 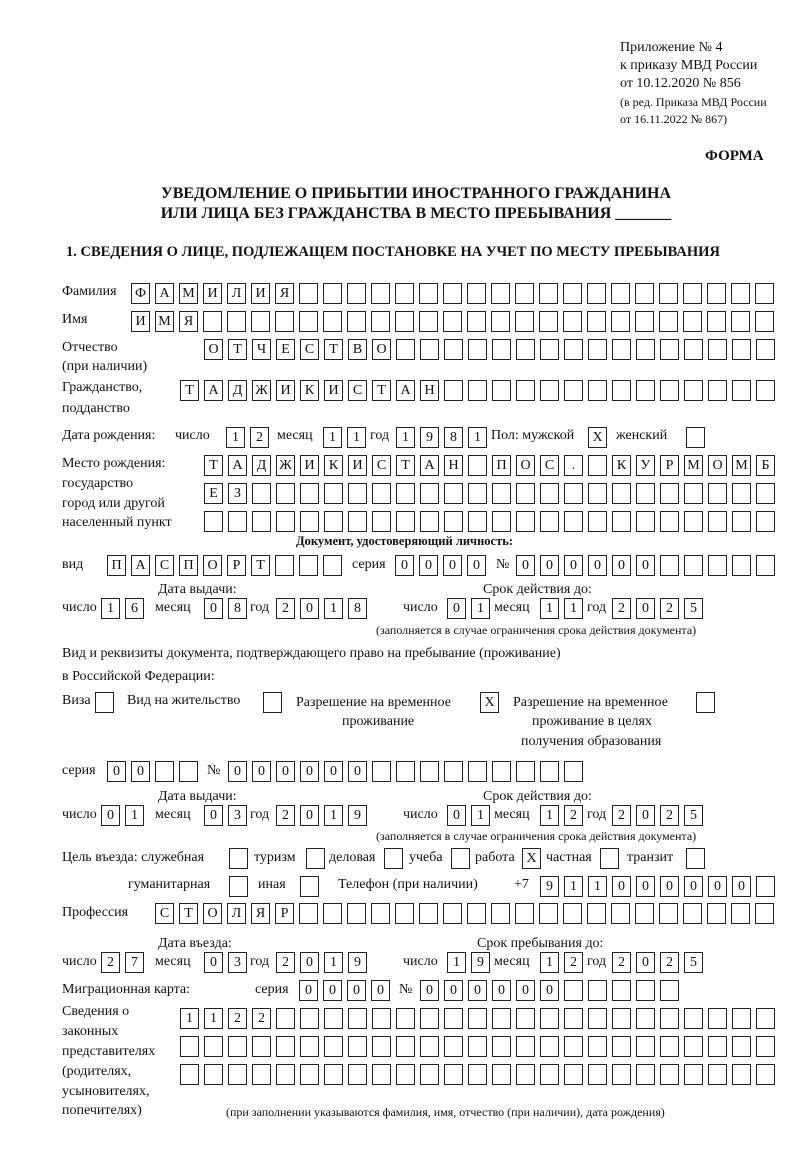 I want to click on char-box: С, so click(x=164, y=913).